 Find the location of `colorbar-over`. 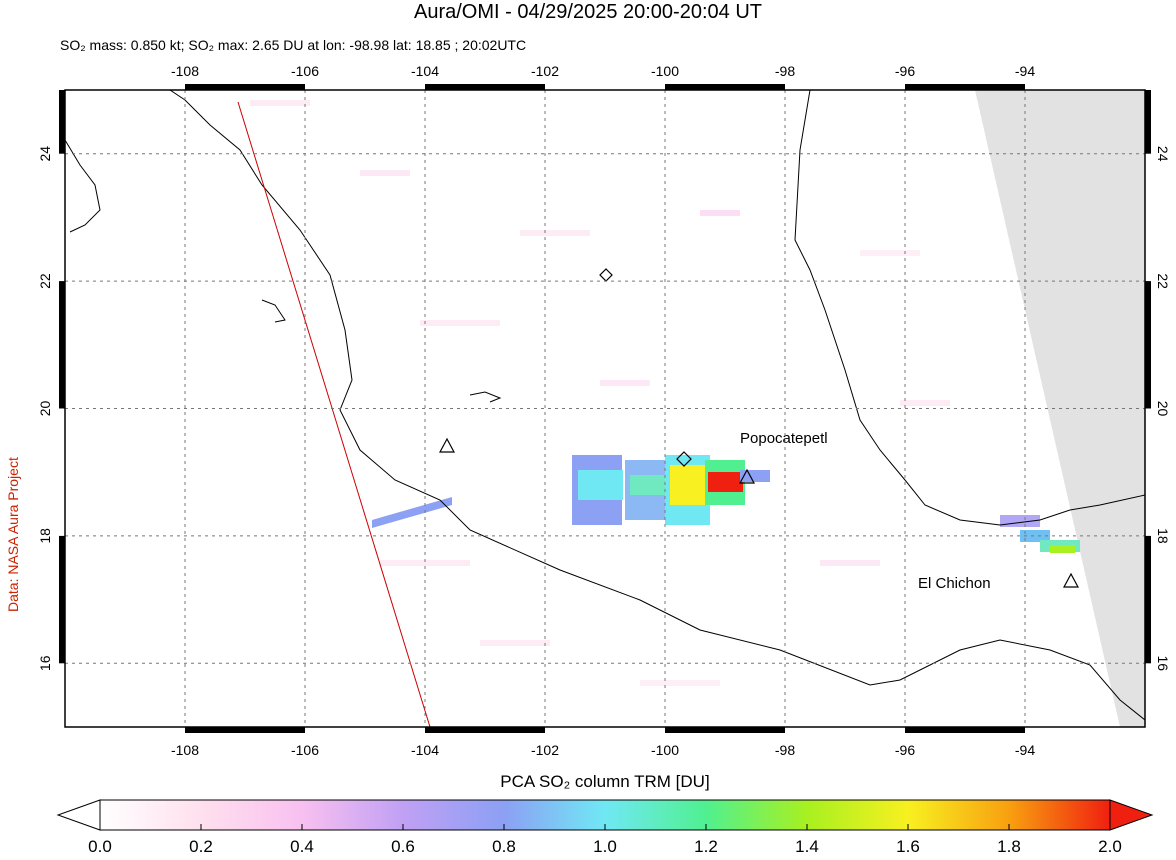

colorbar-over is located at coordinates (1131, 815).